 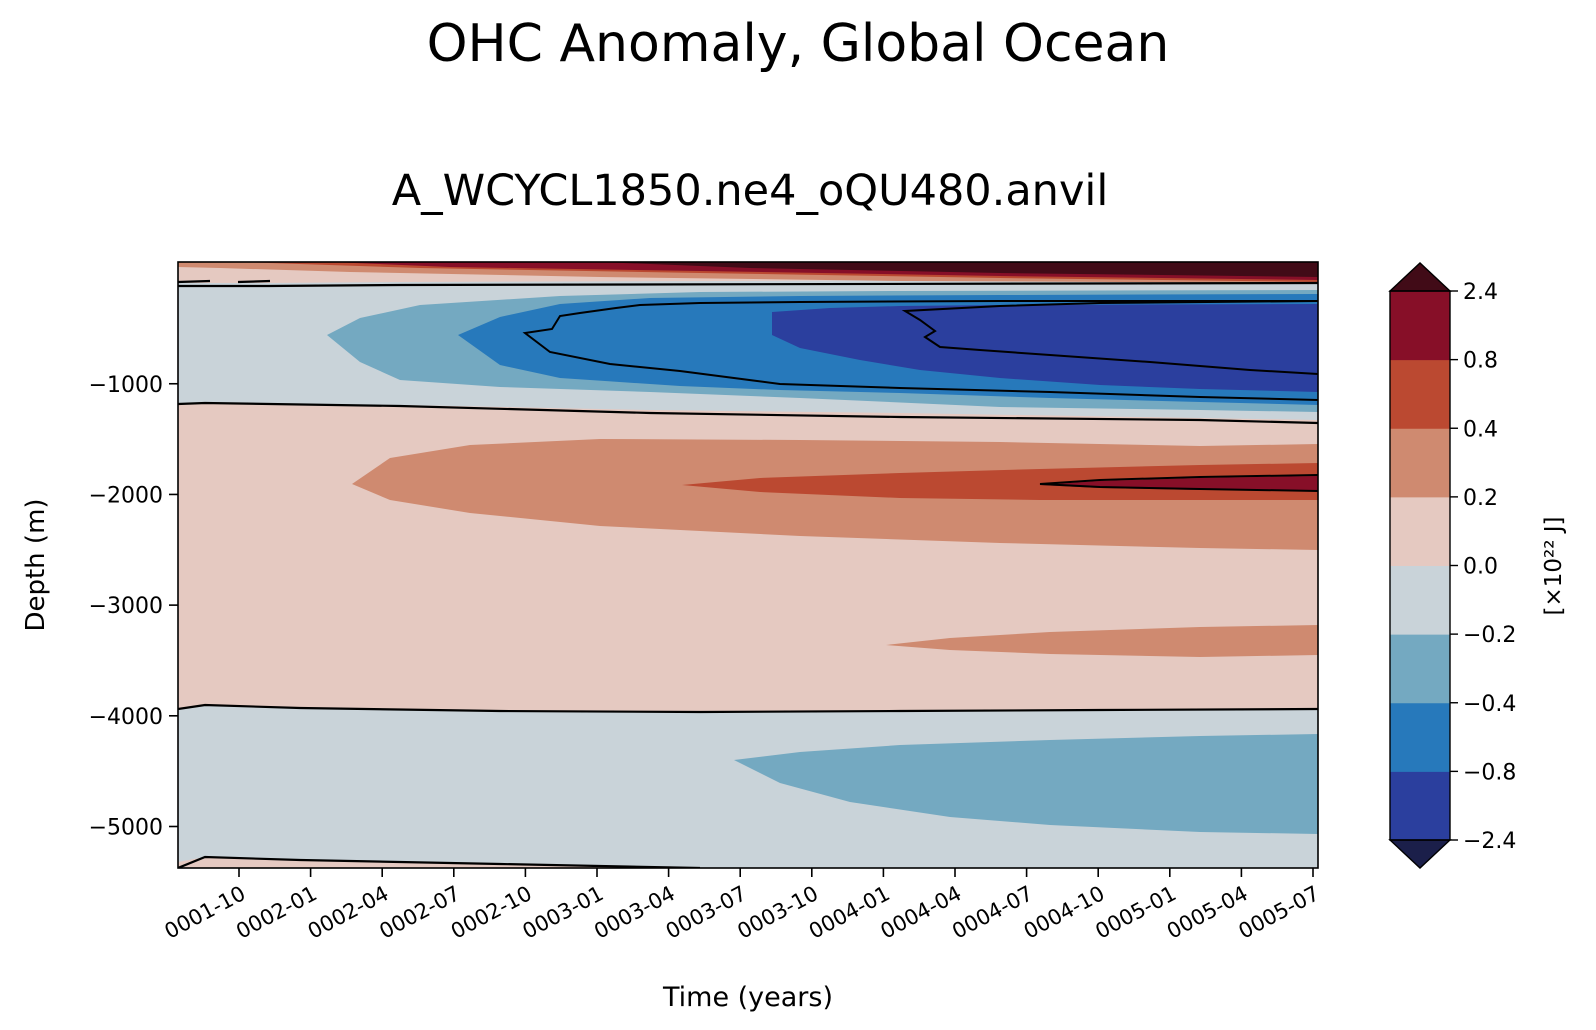 I want to click on x-tick-label: 0005-01, so click(x=1135, y=912).